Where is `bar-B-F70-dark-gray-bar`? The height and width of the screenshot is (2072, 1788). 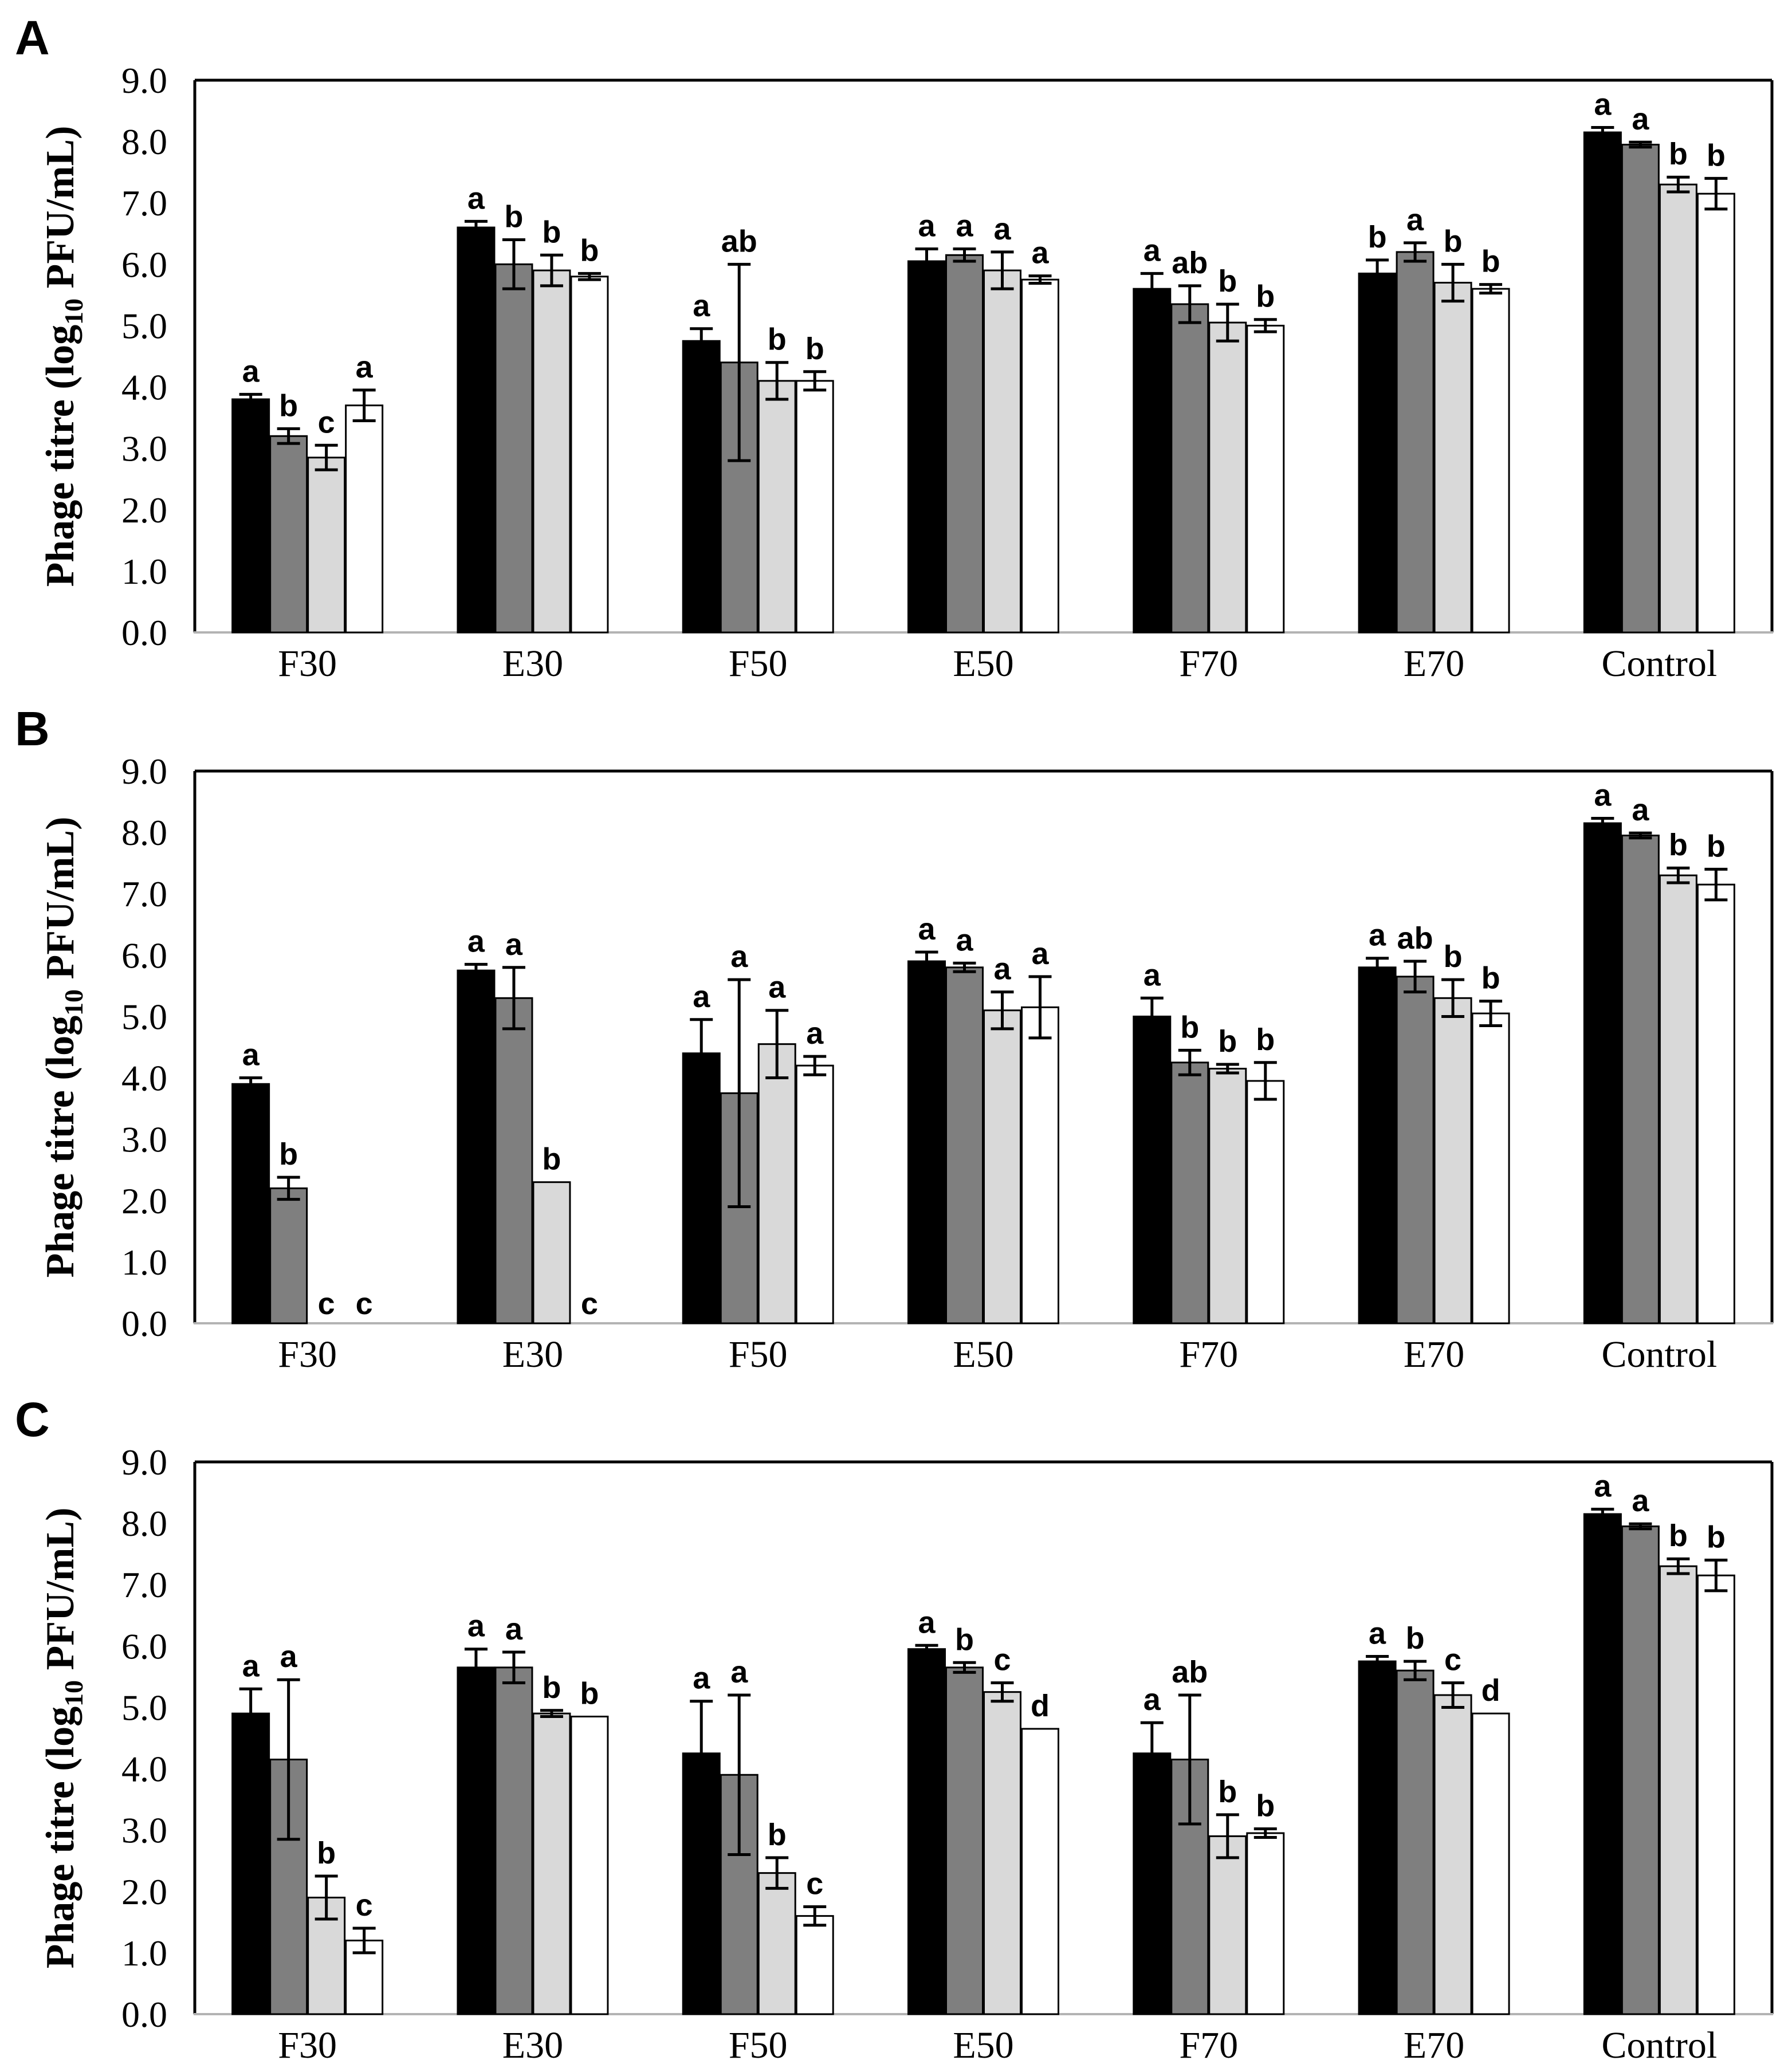 bar-B-F70-dark-gray-bar is located at coordinates (1189, 1192).